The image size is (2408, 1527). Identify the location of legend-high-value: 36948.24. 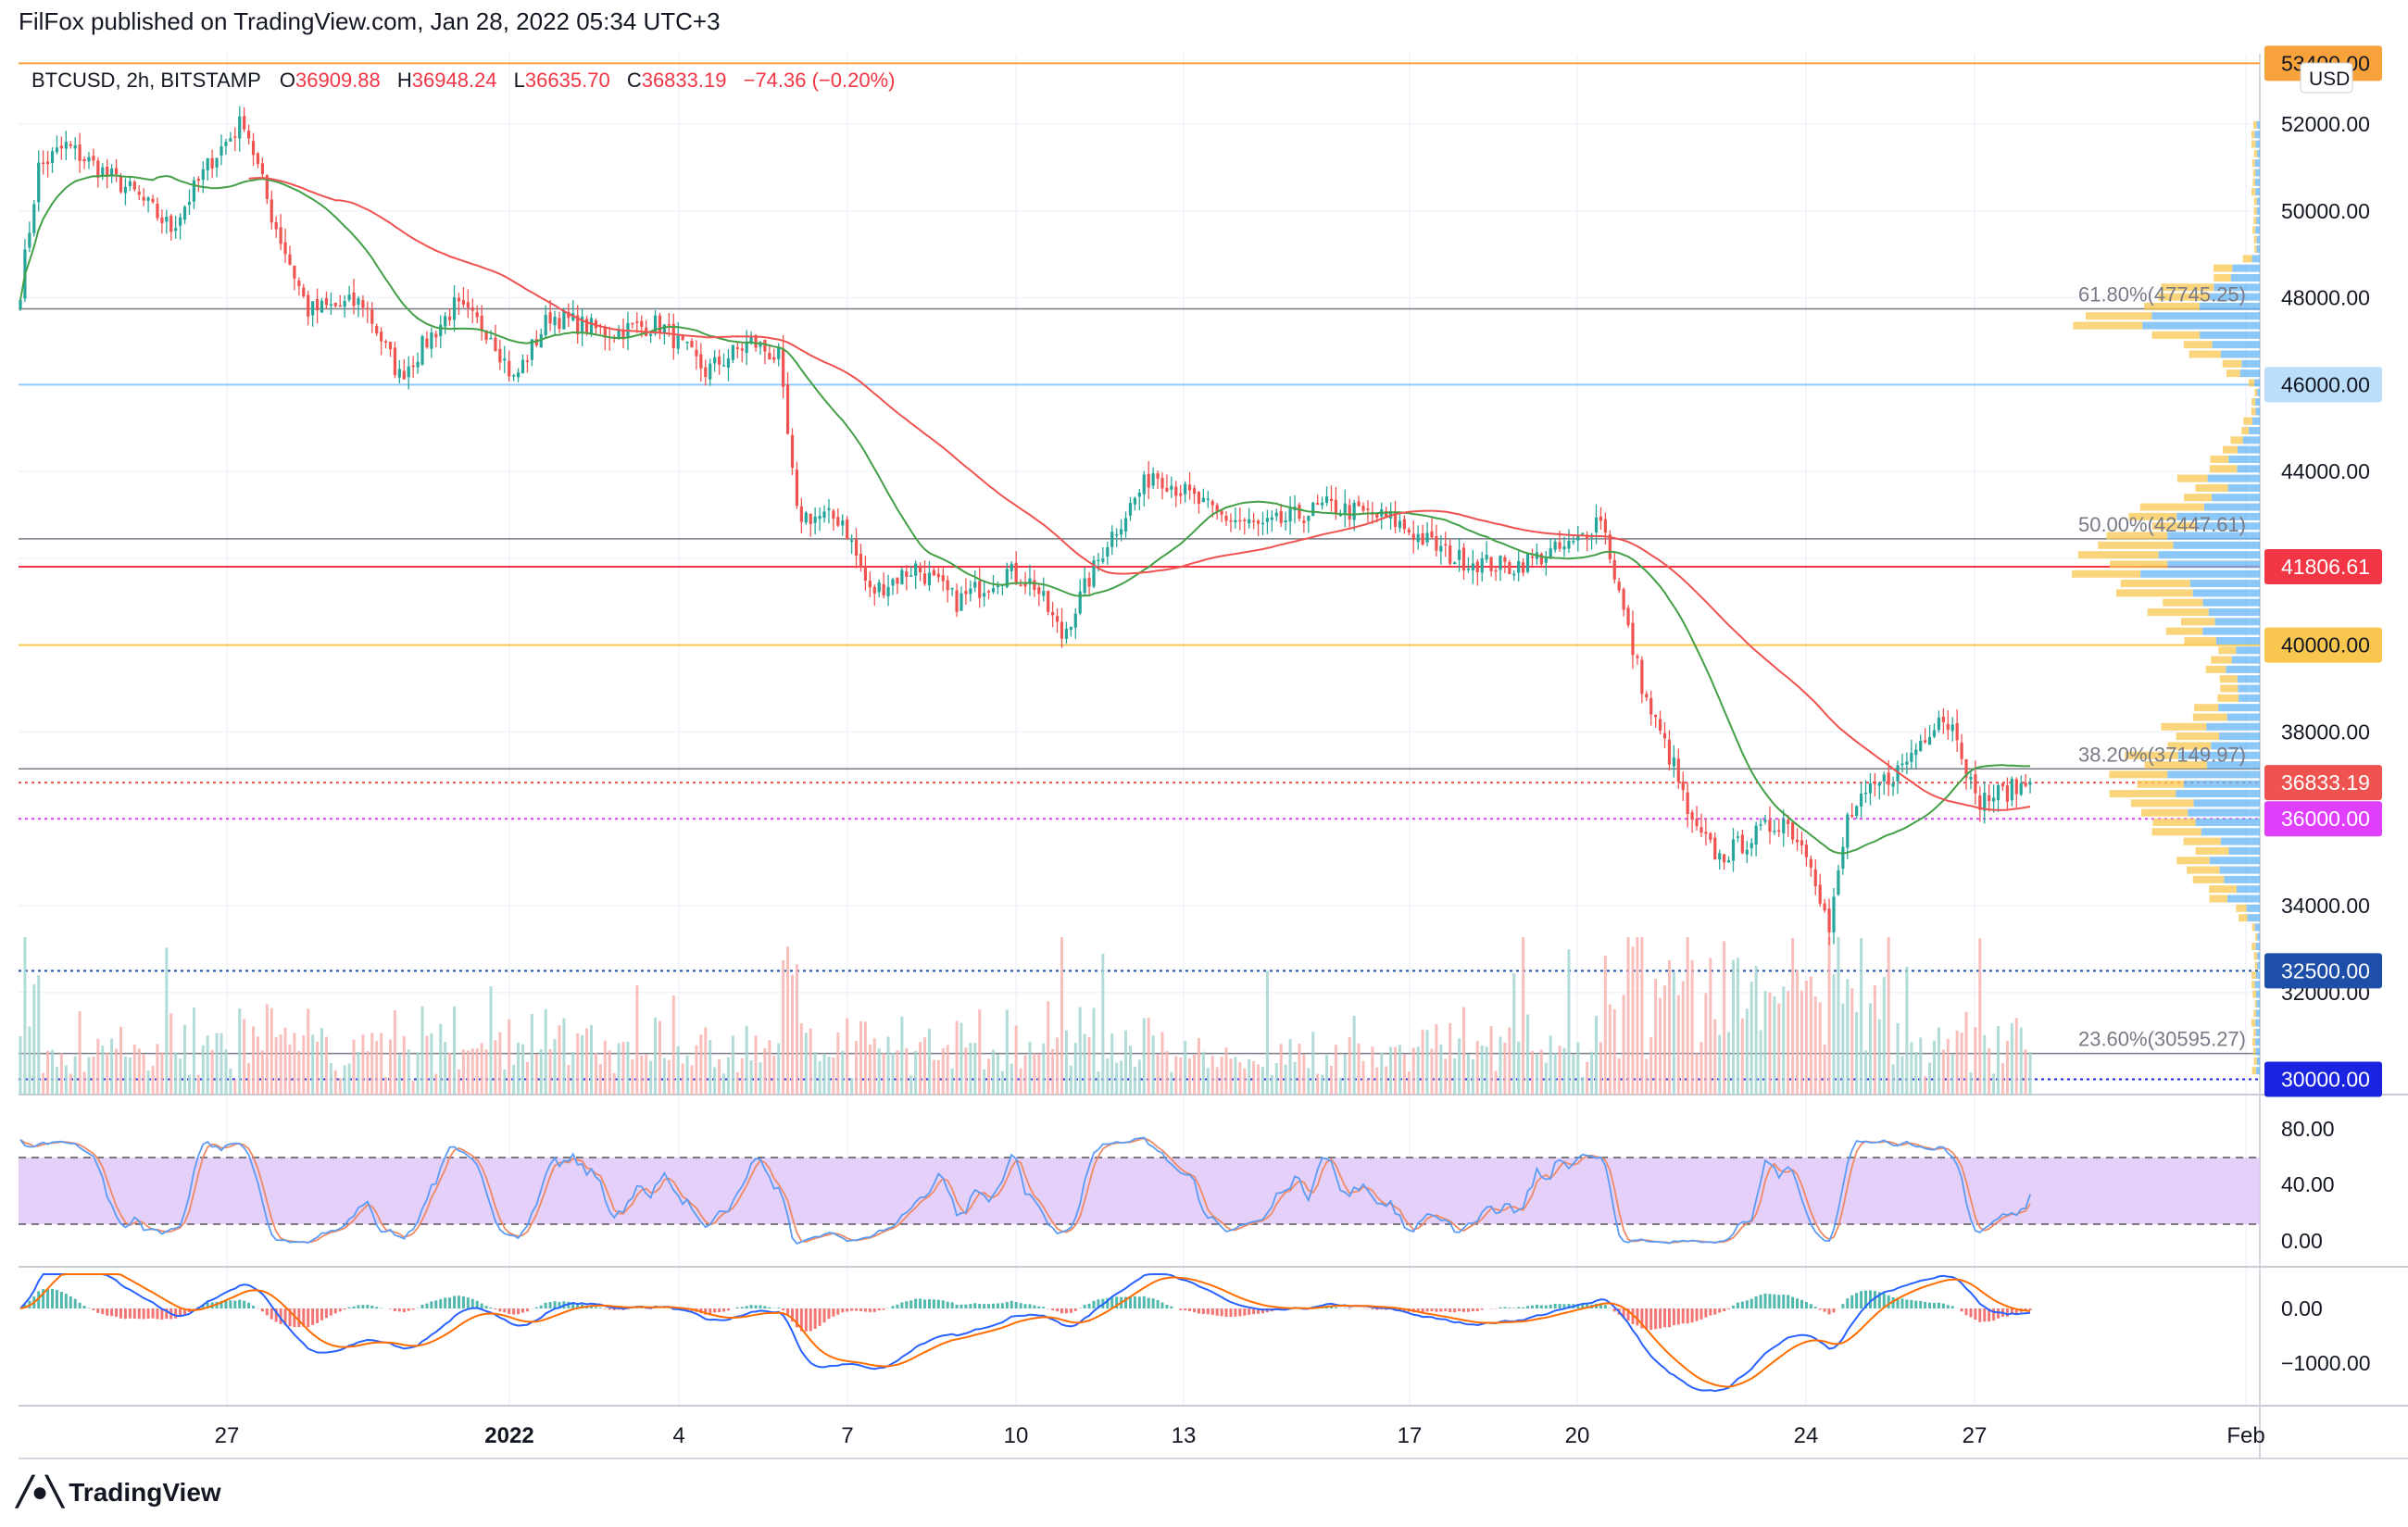
(455, 80).